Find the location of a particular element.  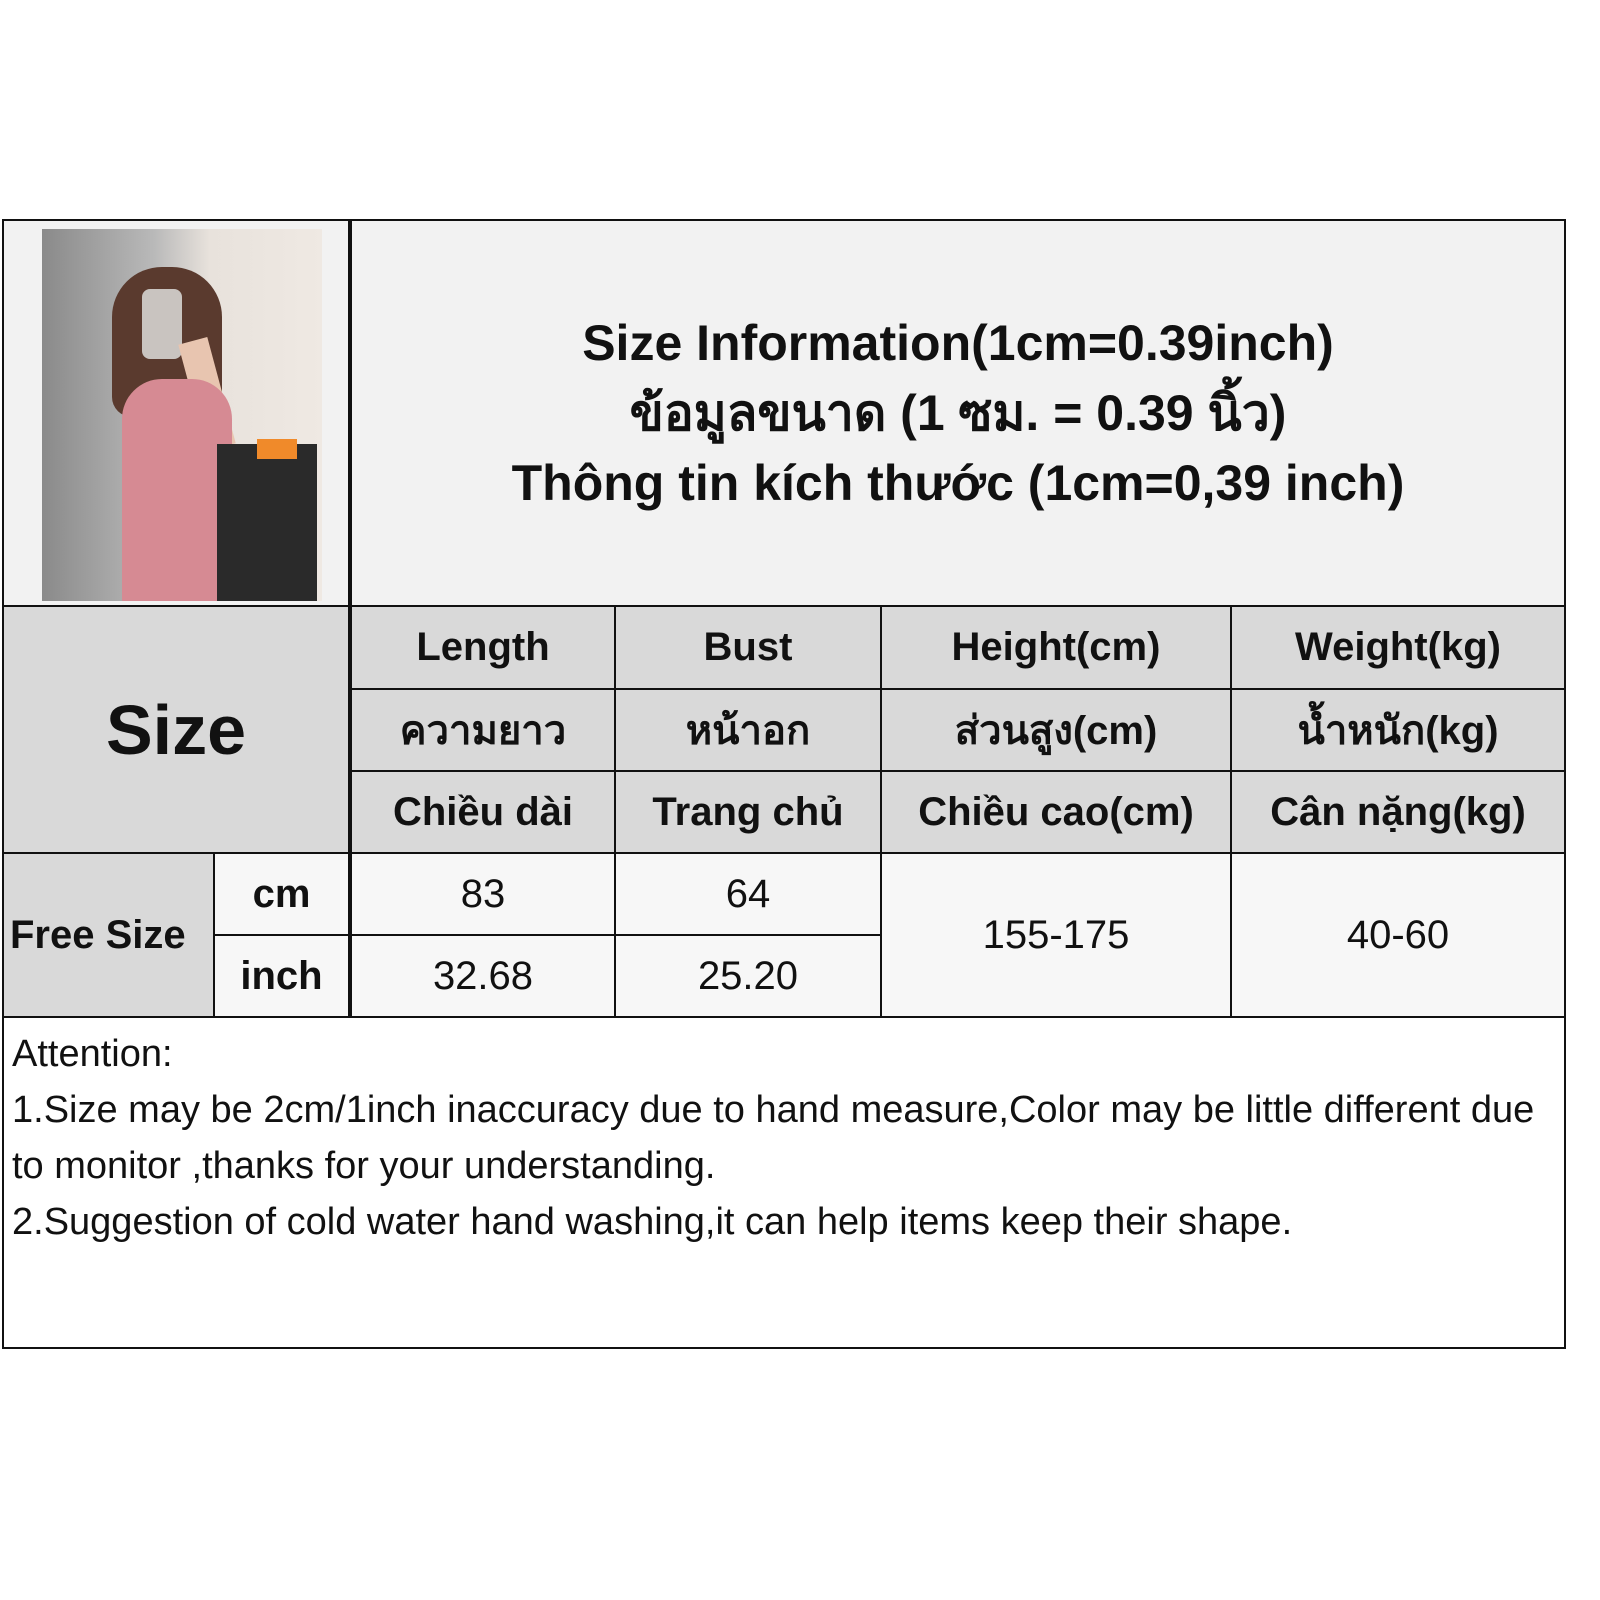

bust-cm: 64 is located at coordinates (748, 894).